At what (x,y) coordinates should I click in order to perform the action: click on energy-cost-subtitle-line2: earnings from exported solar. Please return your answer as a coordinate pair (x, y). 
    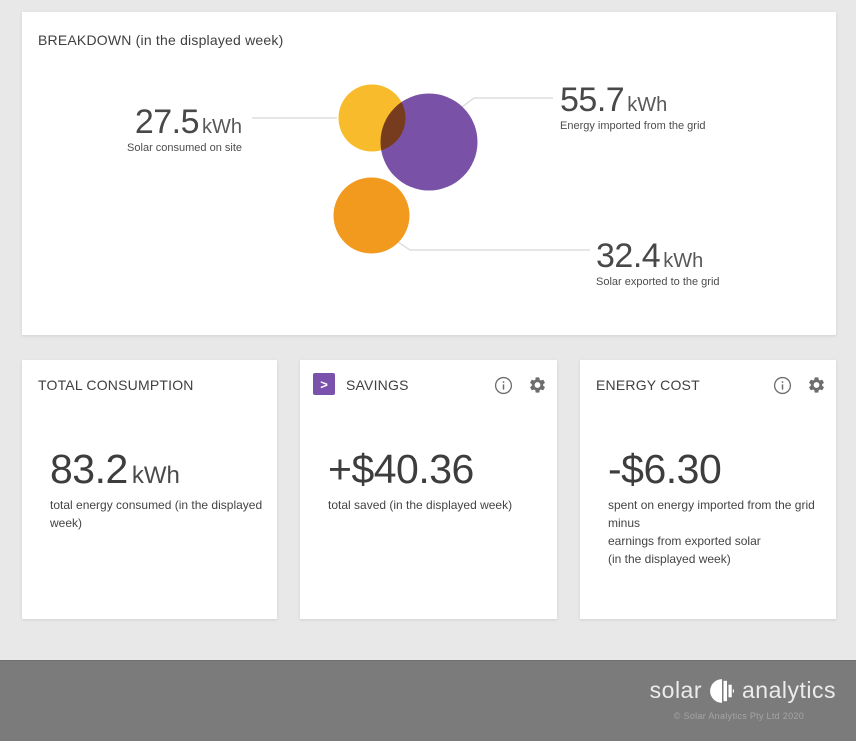
    Looking at the image, I should click on (684, 541).